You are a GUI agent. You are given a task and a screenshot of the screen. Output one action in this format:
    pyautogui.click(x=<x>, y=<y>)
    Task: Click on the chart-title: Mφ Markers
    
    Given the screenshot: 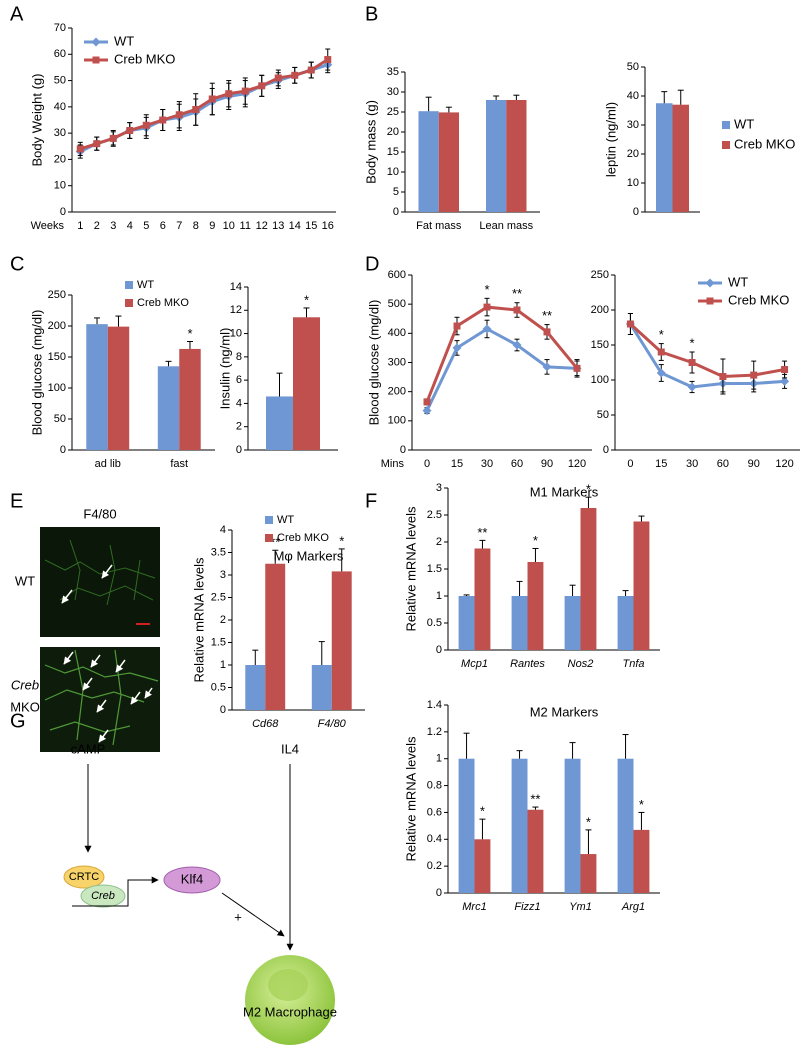 What is the action you would take?
    pyautogui.click(x=309, y=555)
    